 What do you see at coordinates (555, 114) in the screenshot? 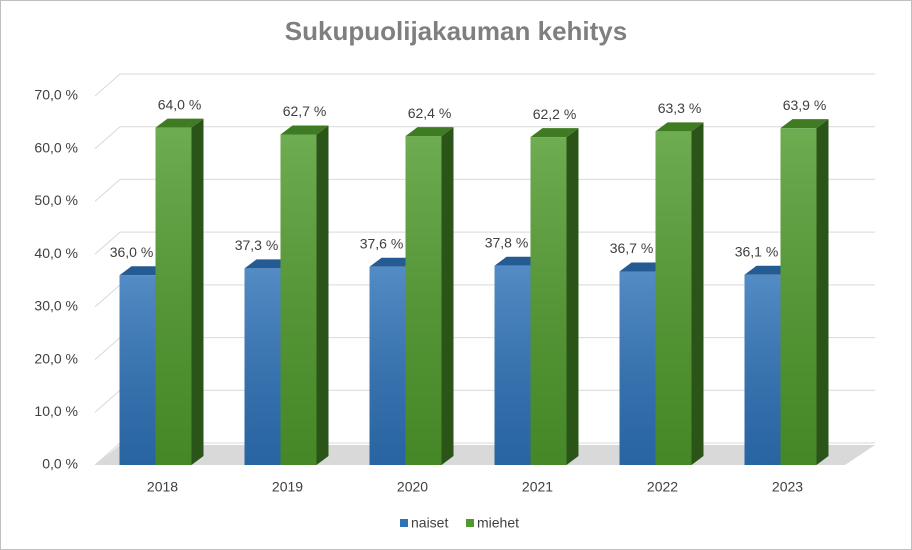
I see `value-label: 62,2 %` at bounding box center [555, 114].